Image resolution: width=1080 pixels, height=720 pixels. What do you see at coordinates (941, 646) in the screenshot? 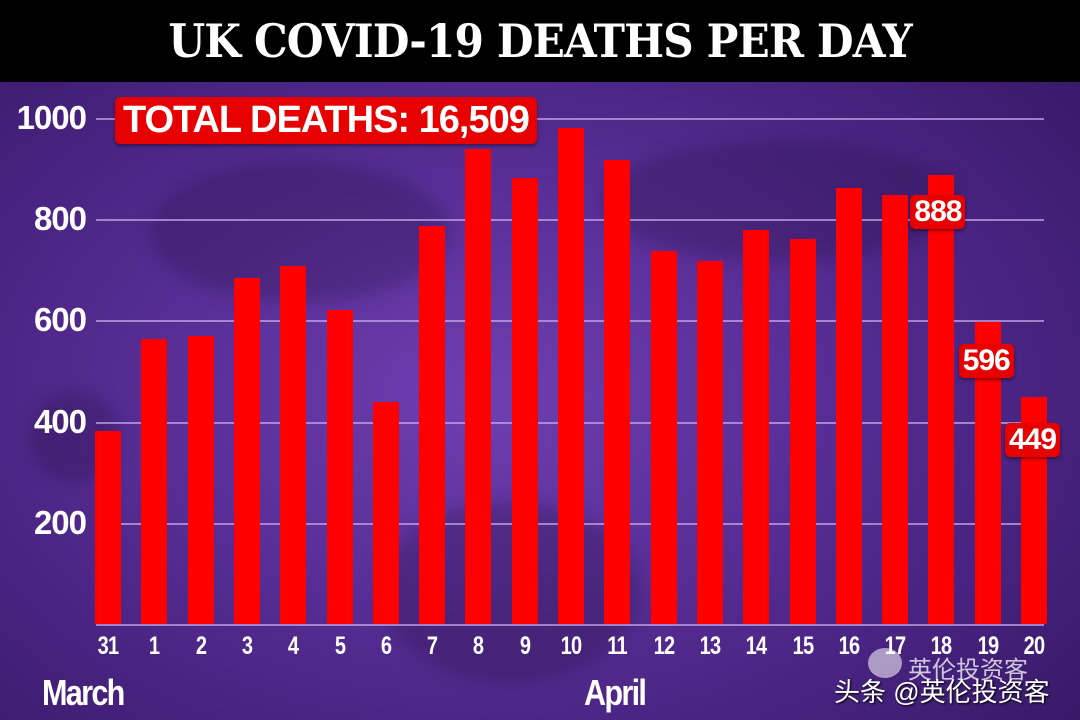
I see `x-tick-label: 18` at bounding box center [941, 646].